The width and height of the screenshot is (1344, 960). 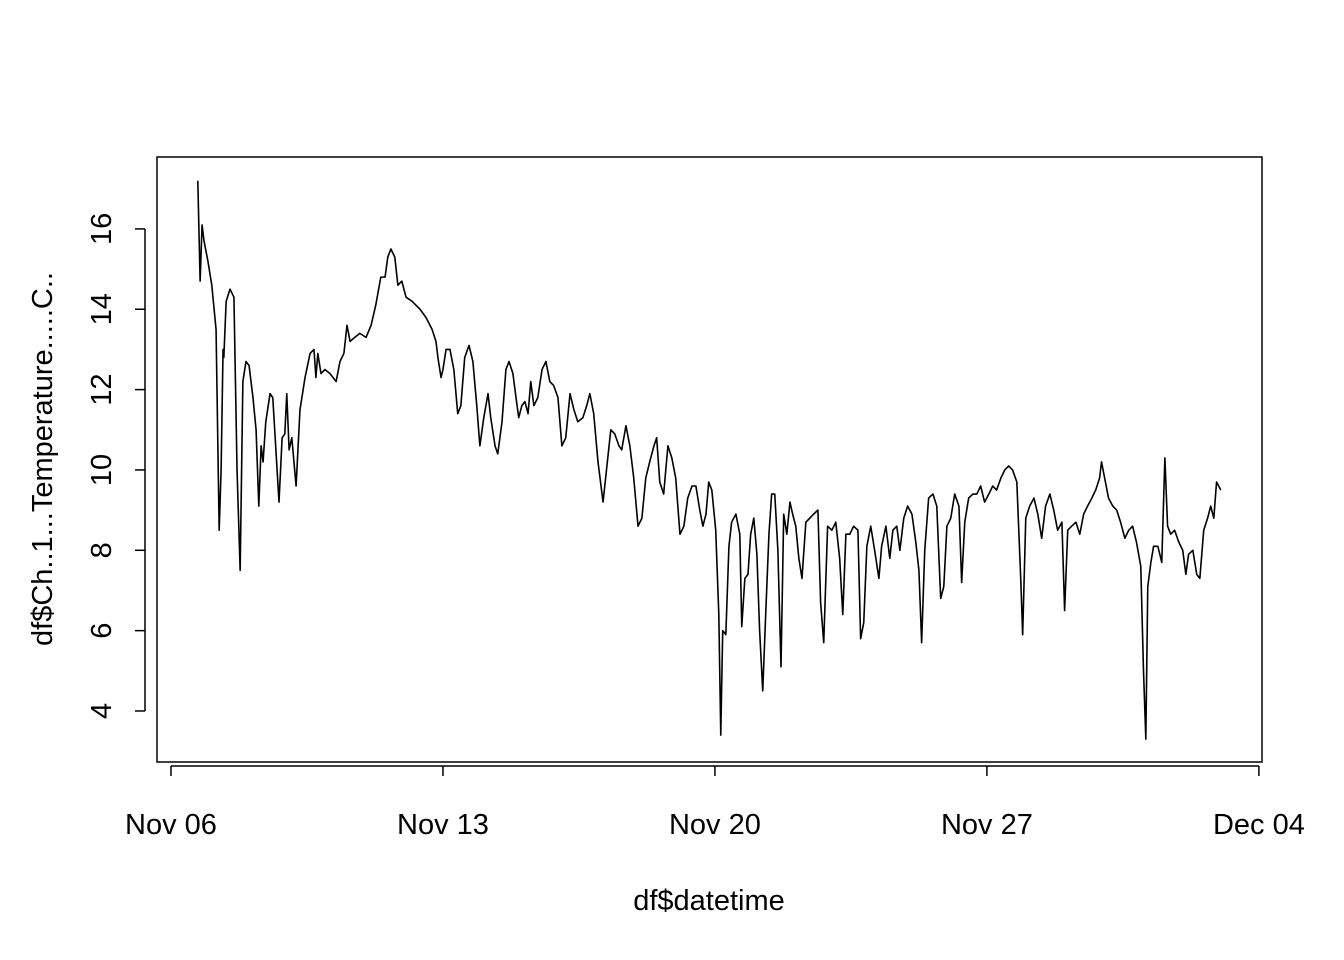 I want to click on x-axis-label: df$datetime, so click(x=709, y=901).